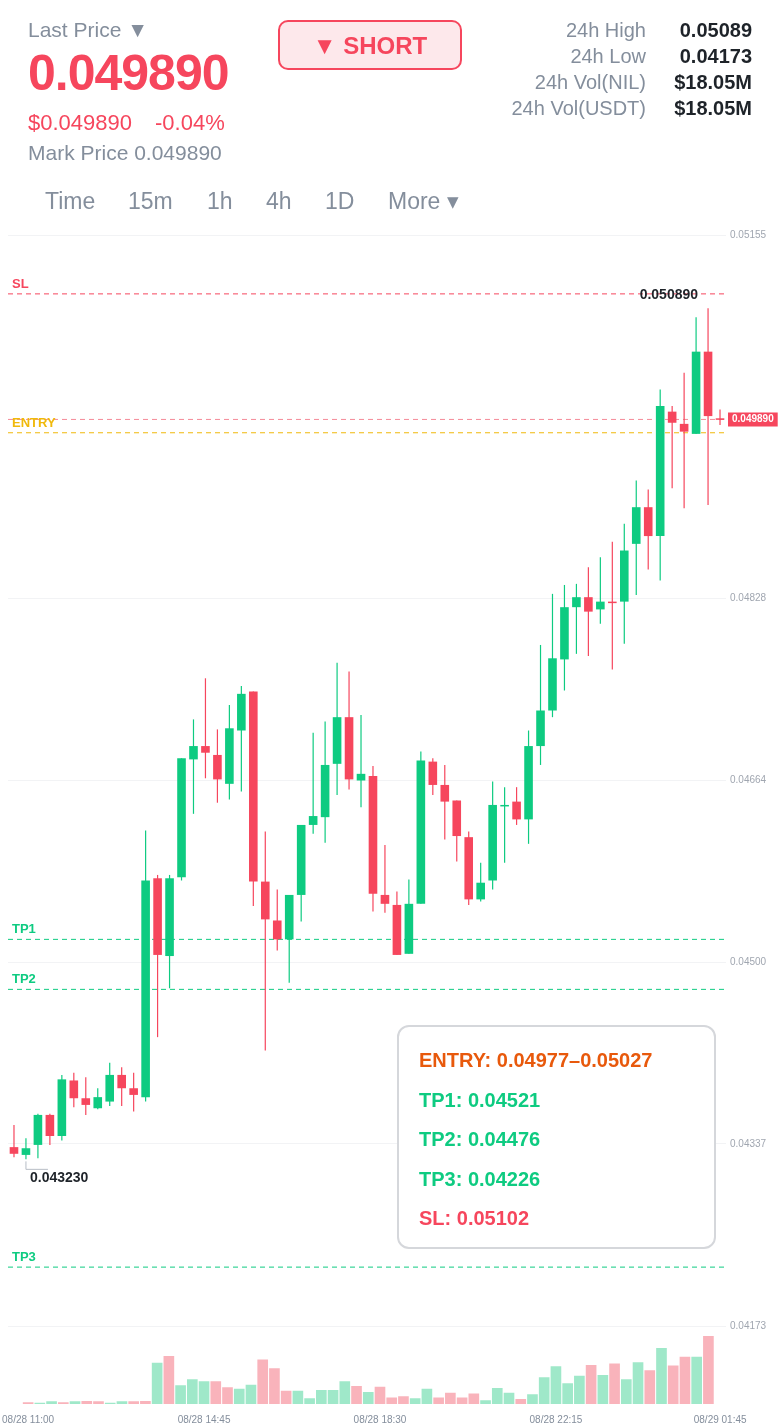 The height and width of the screenshot is (1428, 780). Describe the element at coordinates (480, 1179) in the screenshot. I see `annotation: TP3: 0.04226` at that location.